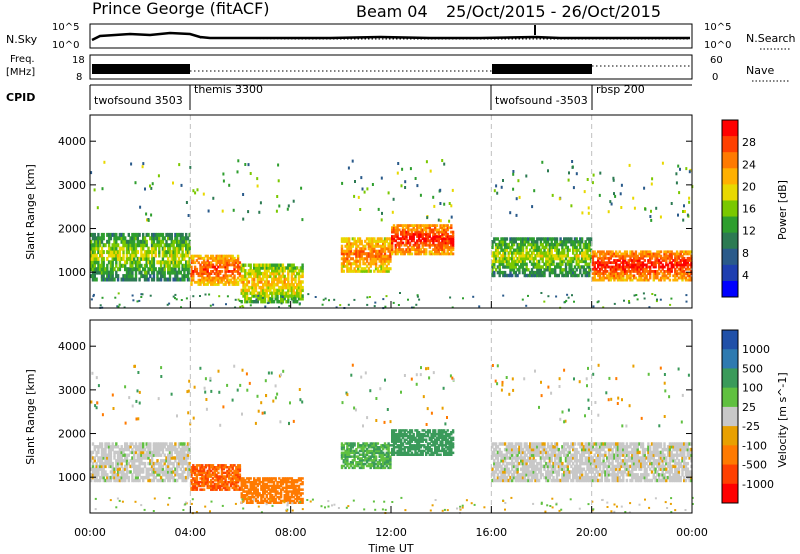 The height and width of the screenshot is (554, 800). I want to click on mhz-label: [MHz], so click(20, 72).